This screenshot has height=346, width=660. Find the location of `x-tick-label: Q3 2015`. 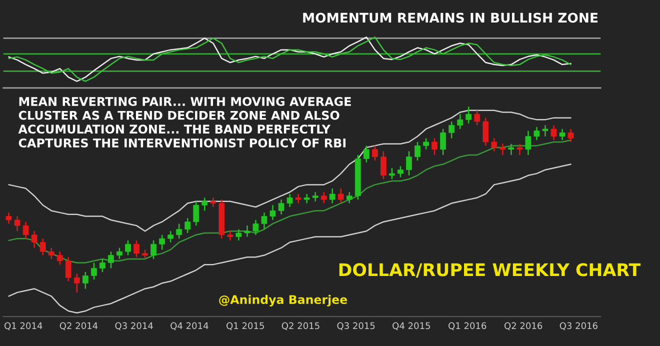

x-tick-label: Q3 2015 is located at coordinates (356, 326).